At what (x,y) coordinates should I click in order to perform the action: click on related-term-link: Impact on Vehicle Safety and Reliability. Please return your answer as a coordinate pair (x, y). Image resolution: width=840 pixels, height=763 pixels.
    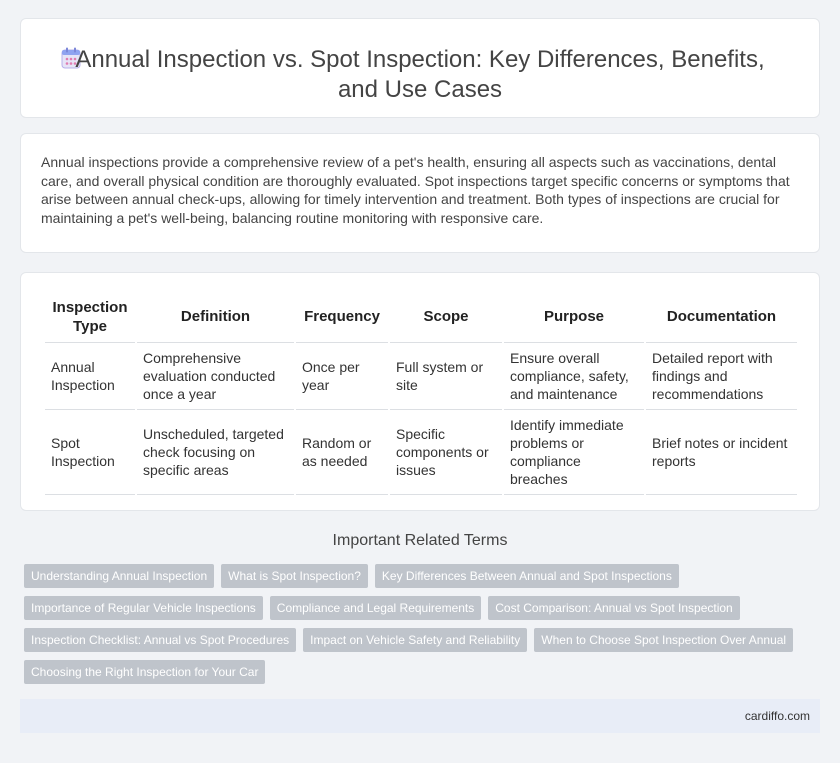
    Looking at the image, I should click on (415, 640).